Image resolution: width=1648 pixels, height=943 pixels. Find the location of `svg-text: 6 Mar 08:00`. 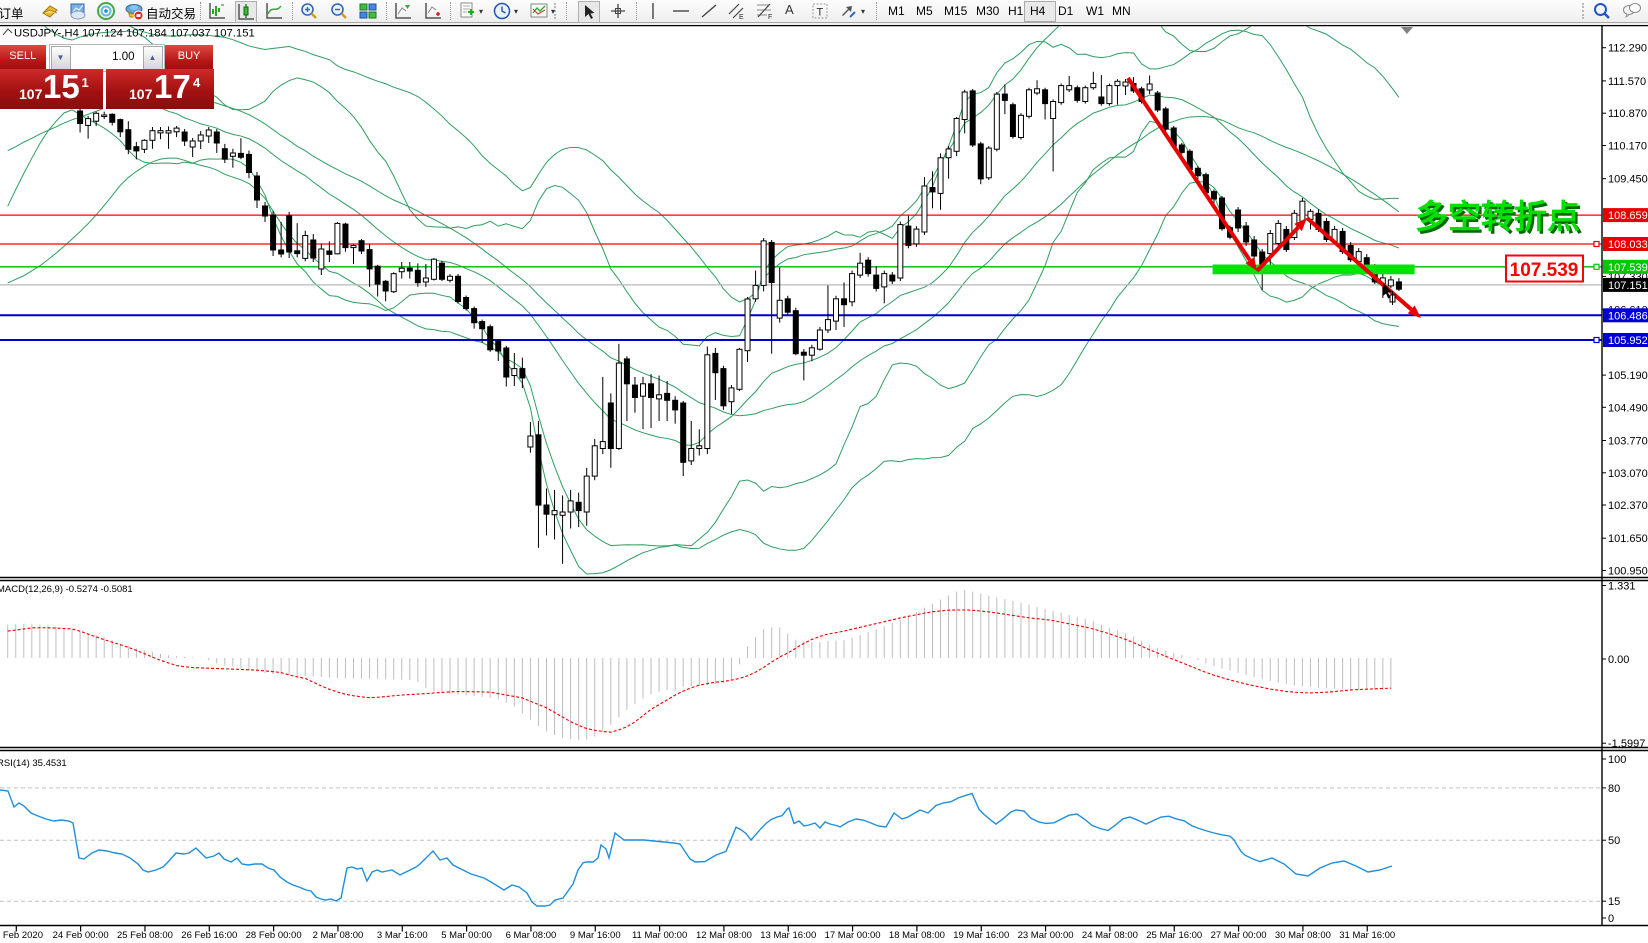

svg-text: 6 Mar 08:00 is located at coordinates (531, 935).